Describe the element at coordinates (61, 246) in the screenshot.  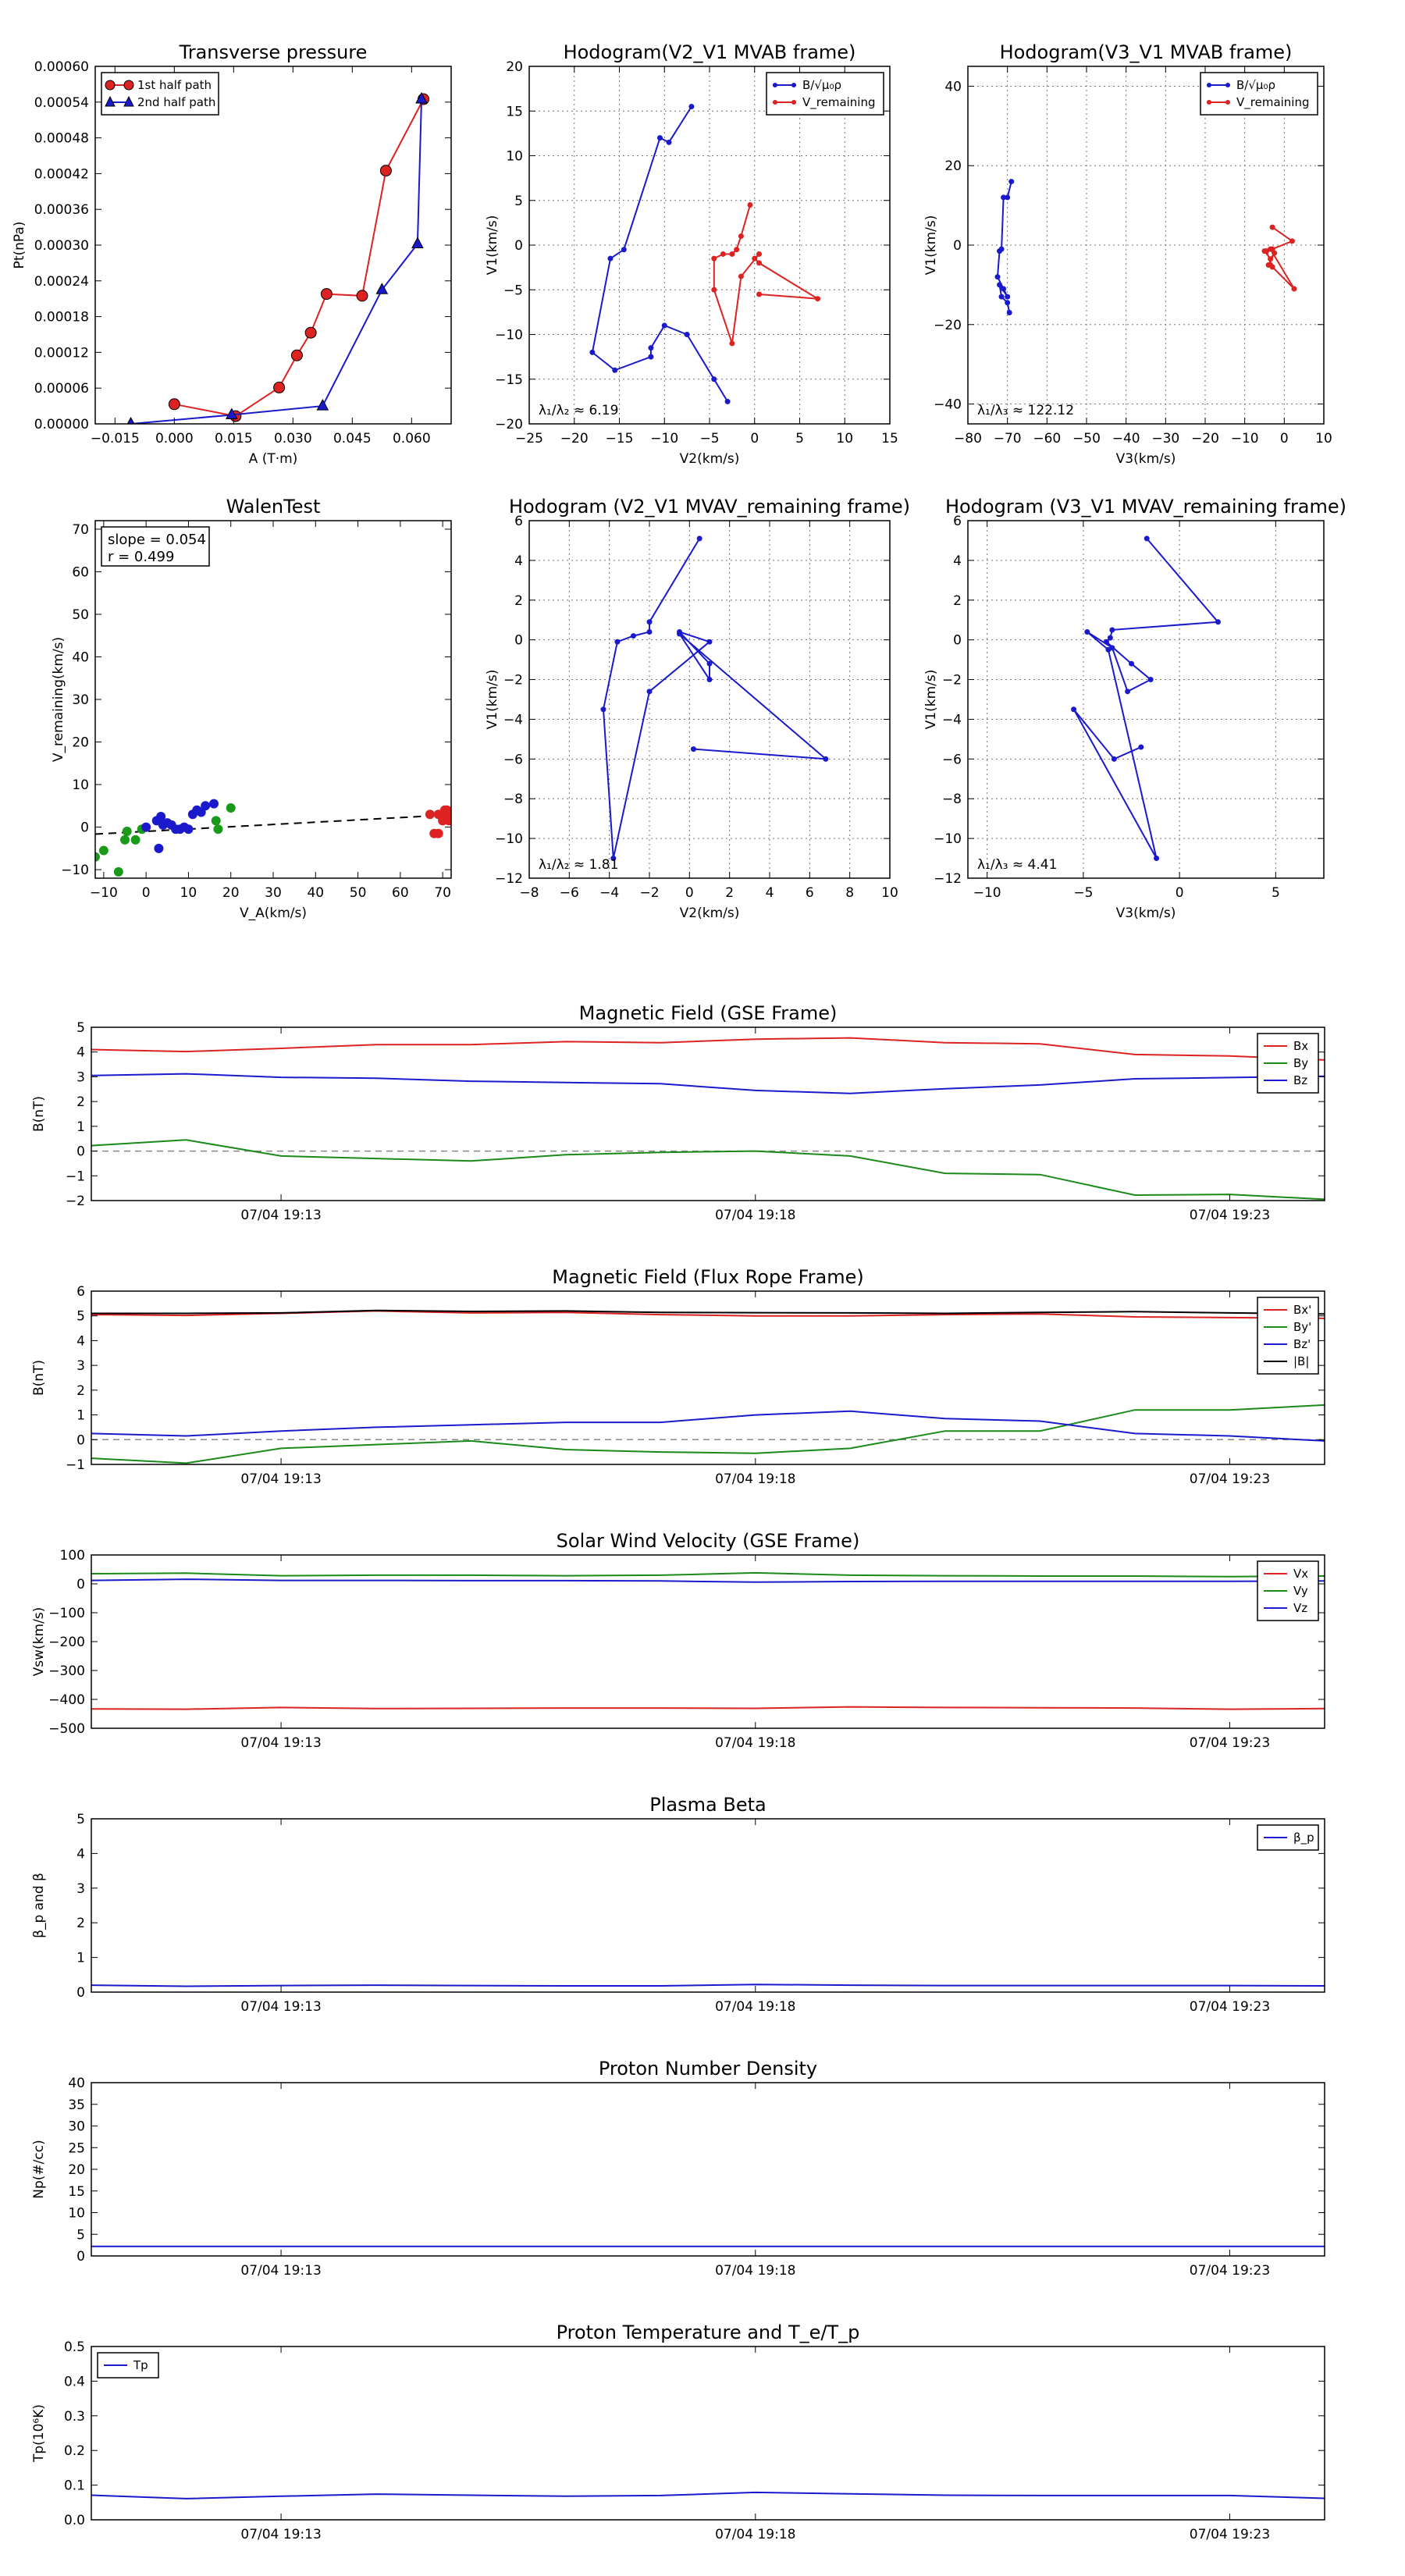
I see `y-tick-label: 0.00030` at that location.